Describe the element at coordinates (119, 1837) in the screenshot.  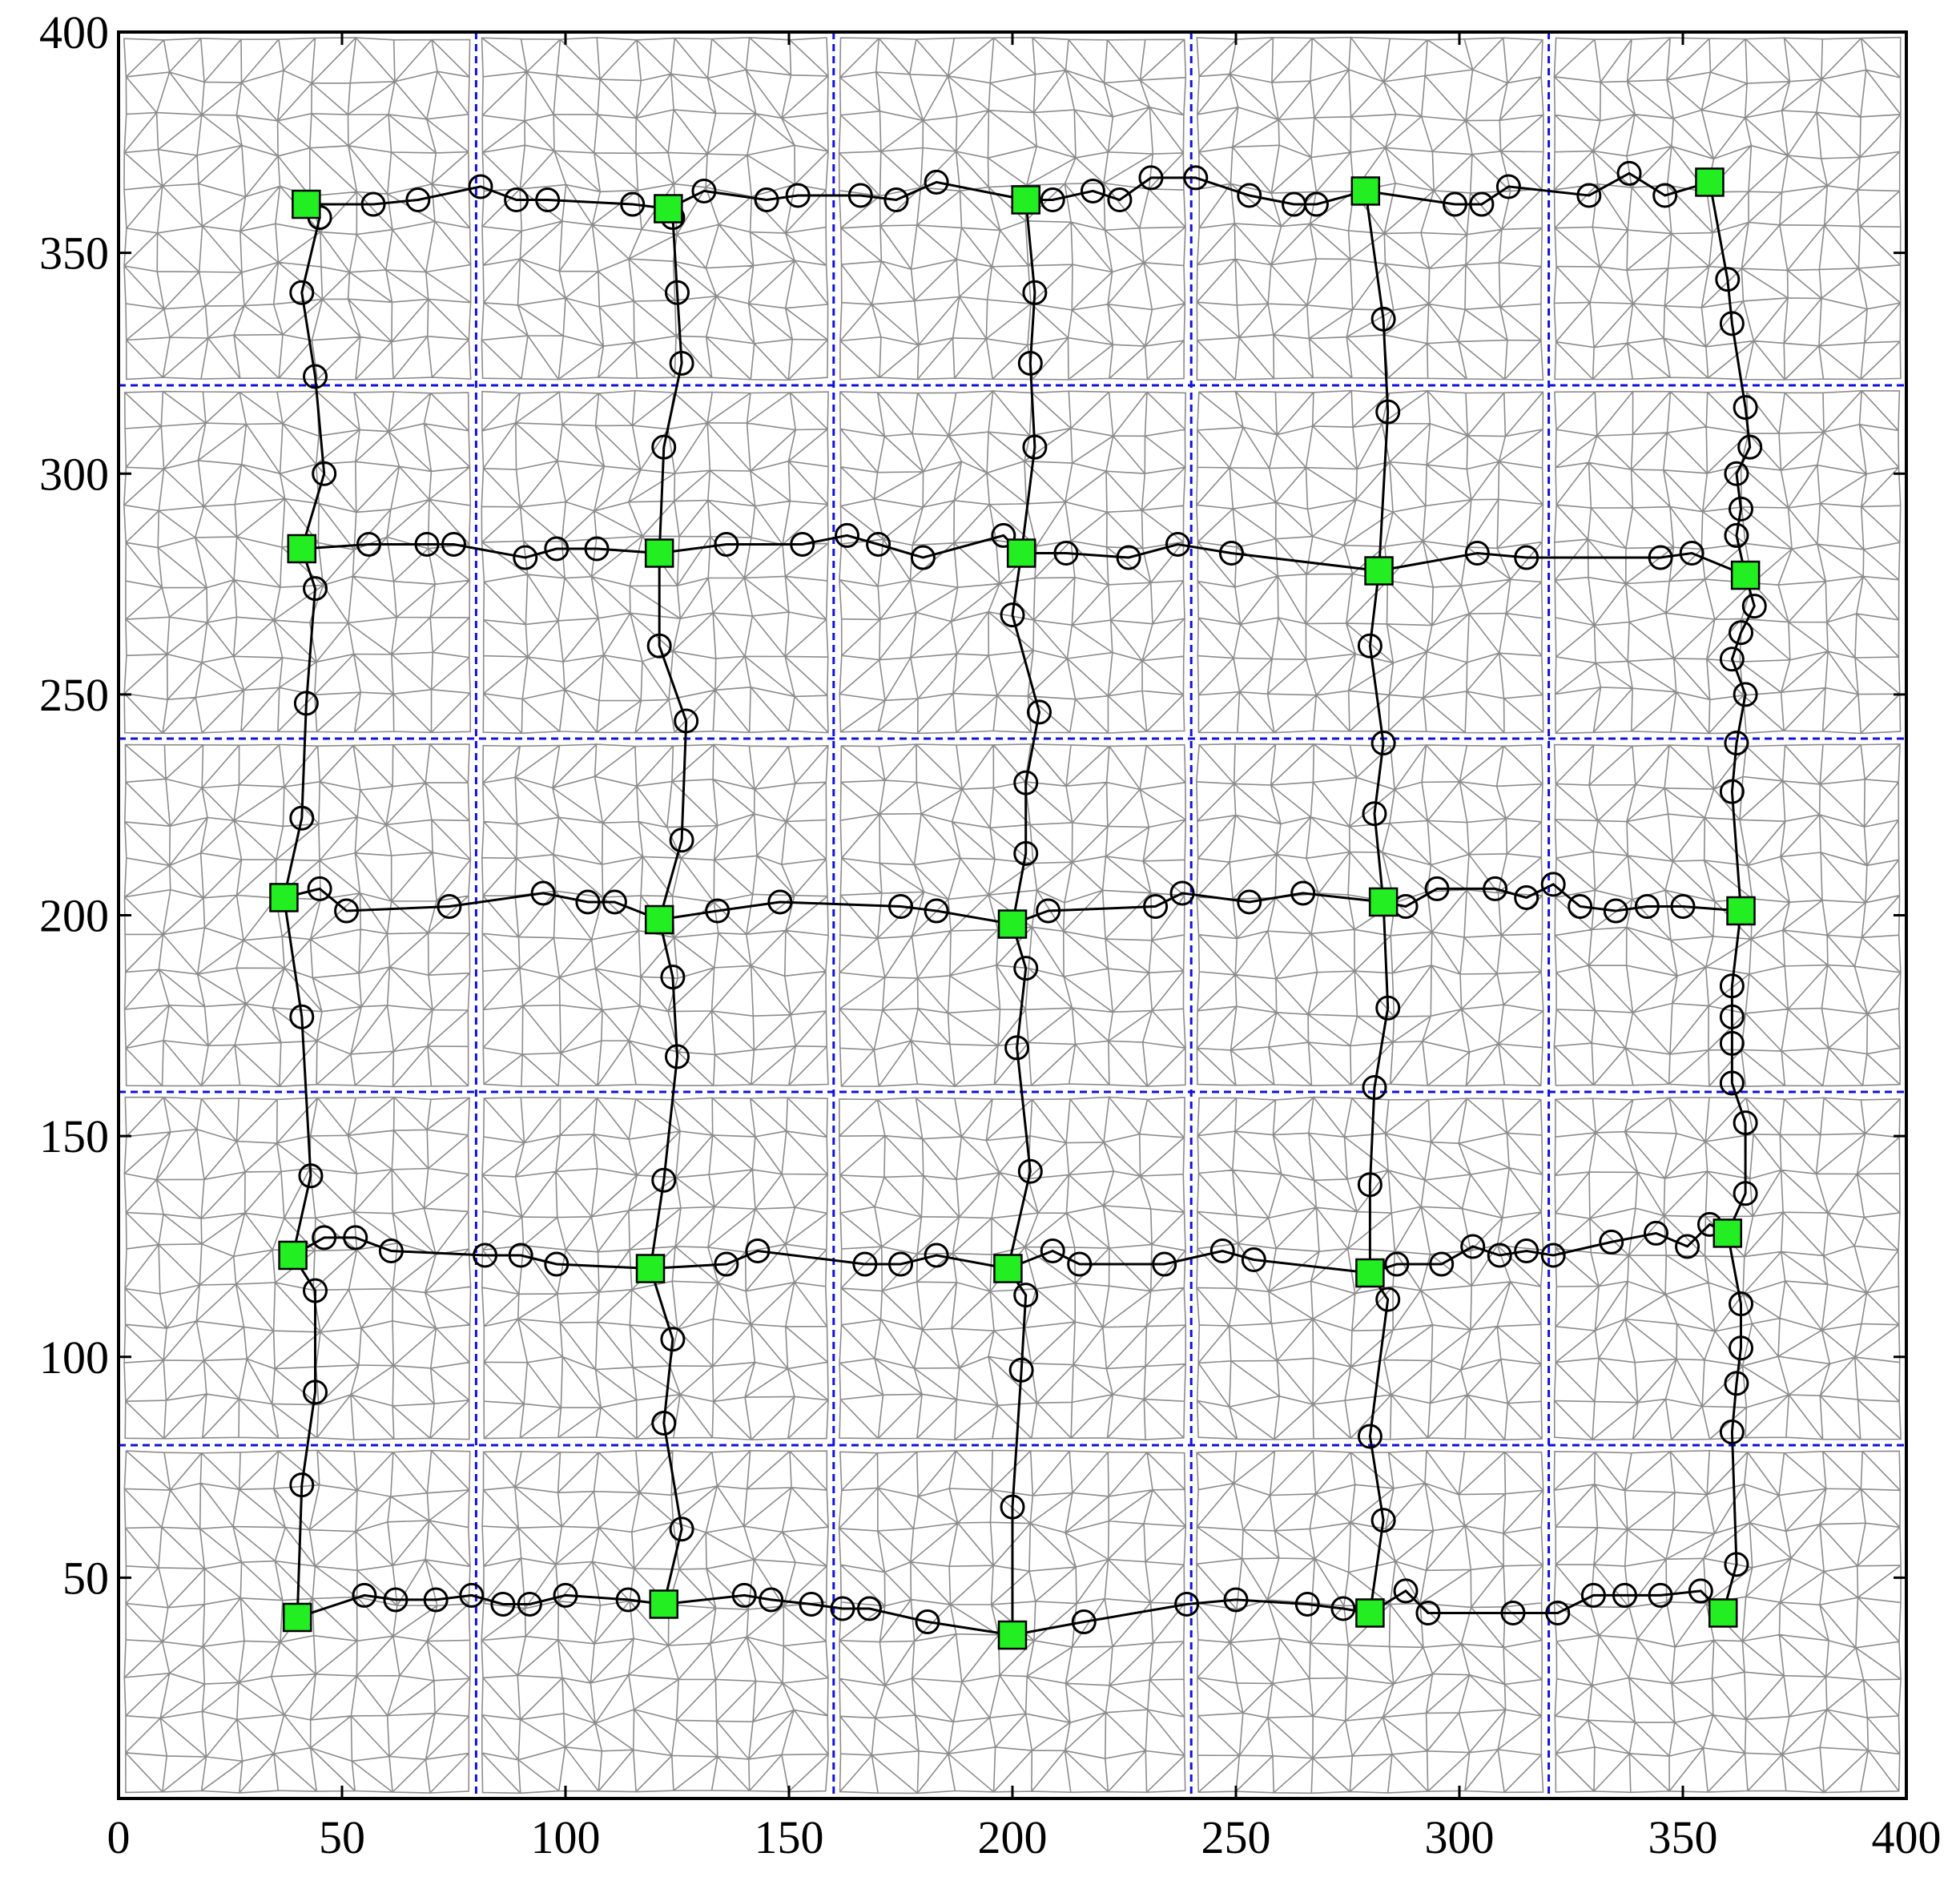
I see `x-tick-label: 0` at that location.